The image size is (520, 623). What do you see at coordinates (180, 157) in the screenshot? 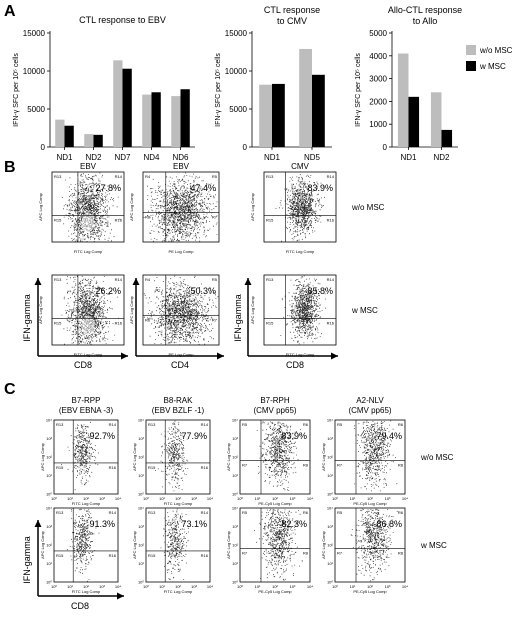
I see `x-tick-label: ND6` at bounding box center [180, 157].